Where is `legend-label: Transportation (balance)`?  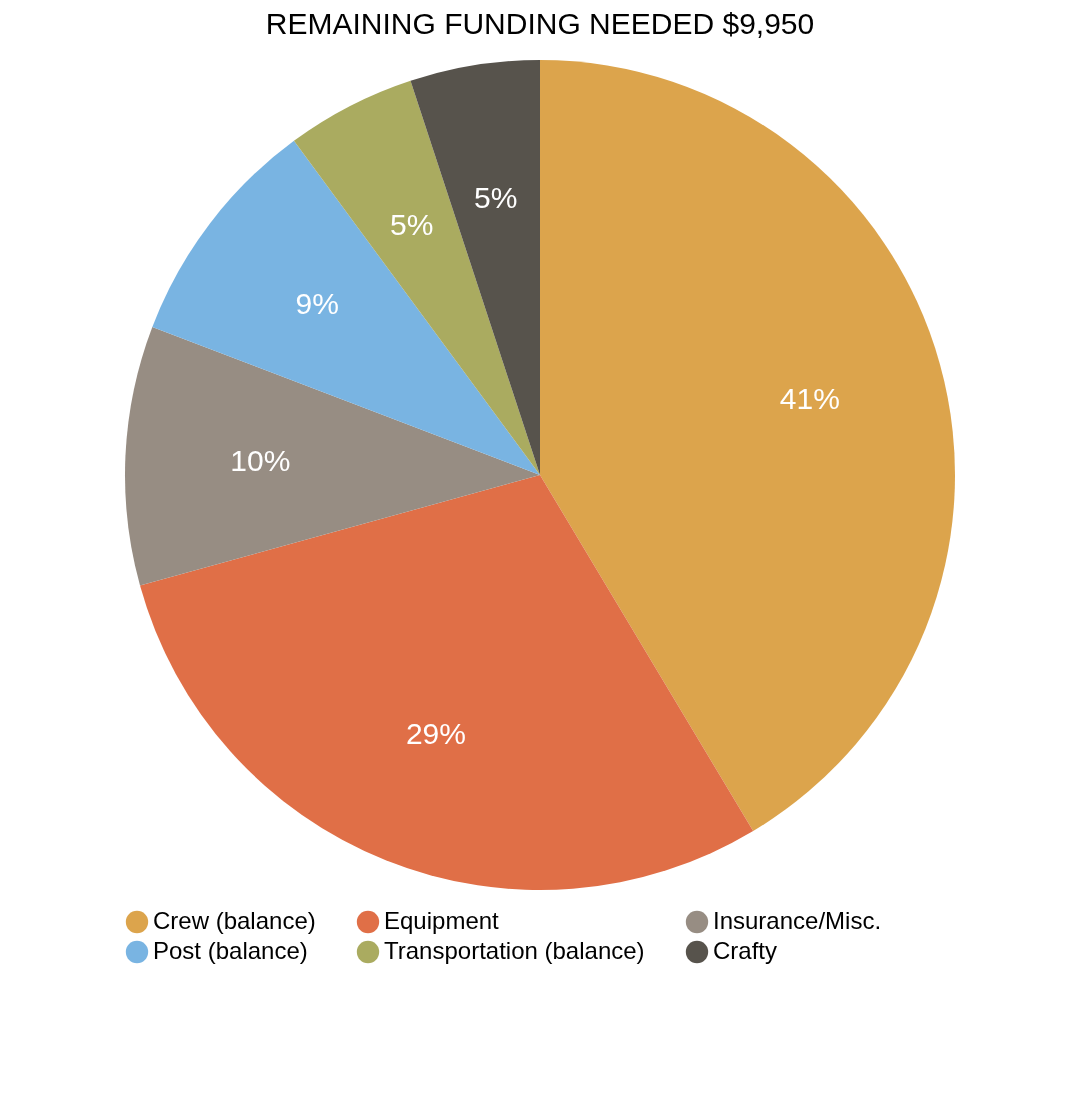 legend-label: Transportation (balance) is located at coordinates (514, 950).